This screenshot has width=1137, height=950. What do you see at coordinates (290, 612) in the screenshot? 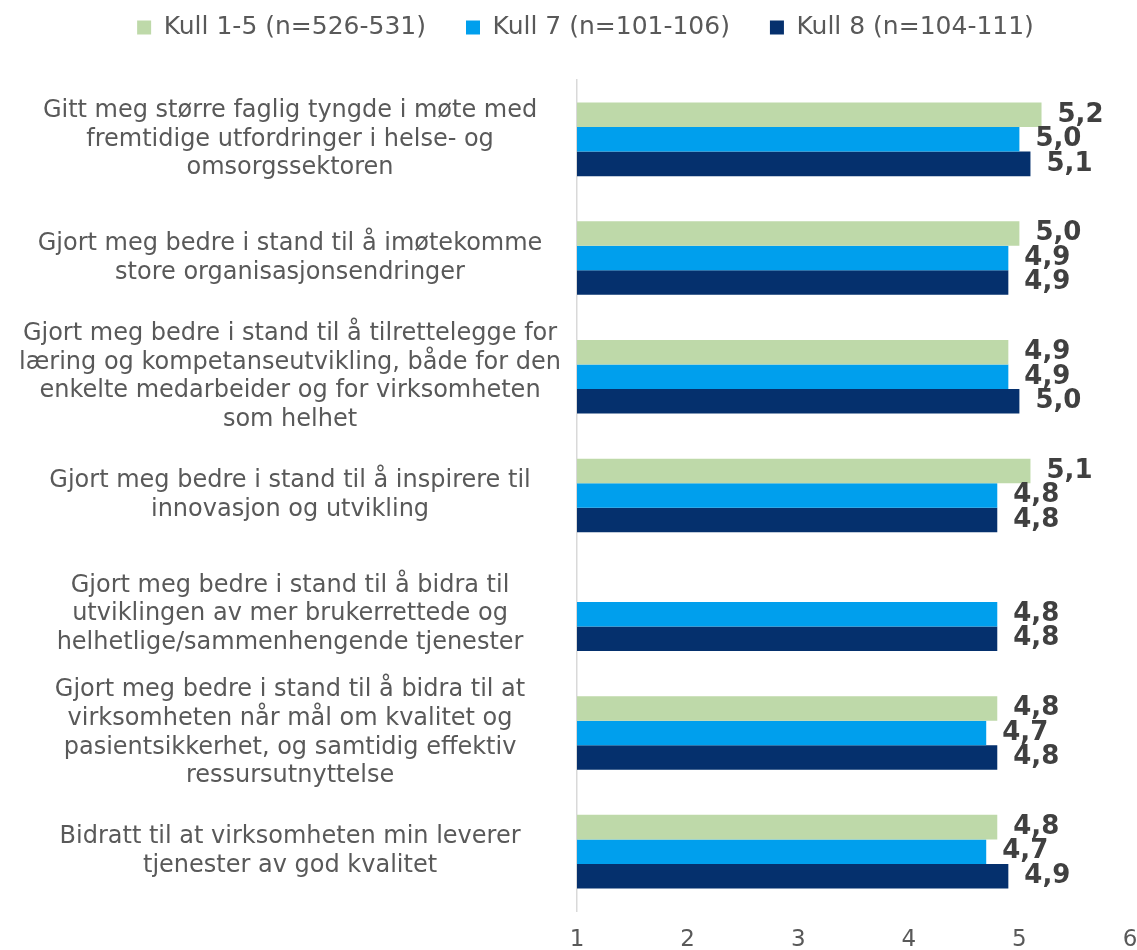
I see `y-tick-label: Gjort meg bedre i stand til å bidra til utviklingen av mer brukerrettede og helhetlige/sammenhengende tjenester` at bounding box center [290, 612].